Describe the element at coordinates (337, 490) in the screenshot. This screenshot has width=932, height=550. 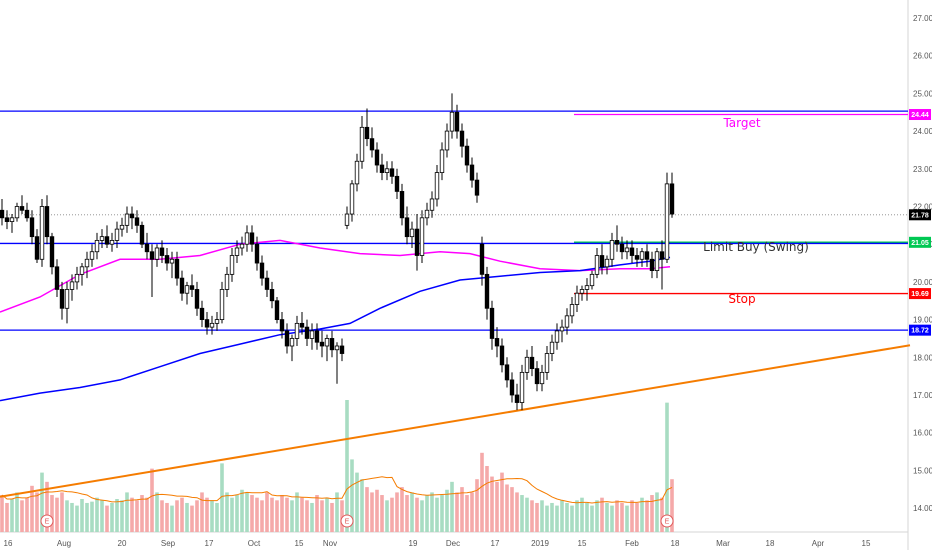
I see `volume-ma-line` at that location.